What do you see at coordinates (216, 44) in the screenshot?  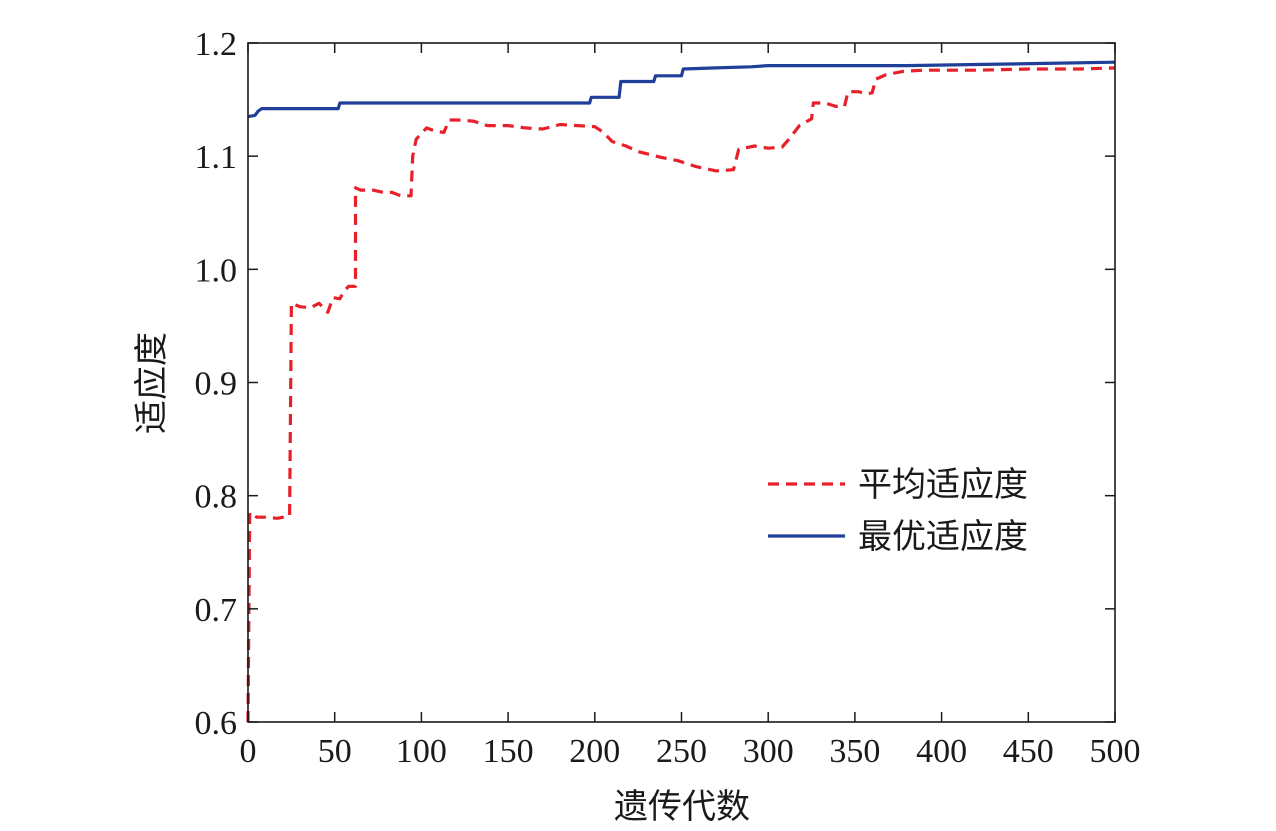 I see `y-tick-label: 1.2` at bounding box center [216, 44].